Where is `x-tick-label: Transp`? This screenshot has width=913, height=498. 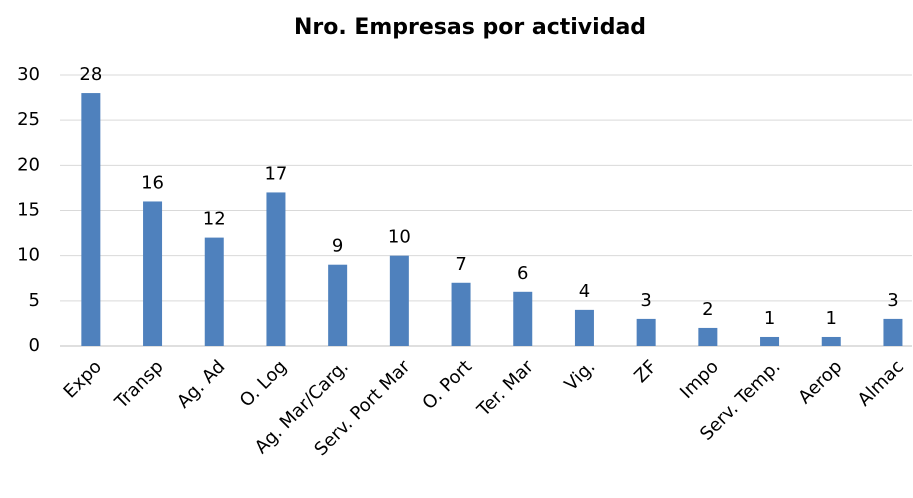 x-tick-label: Transp is located at coordinates (138, 384).